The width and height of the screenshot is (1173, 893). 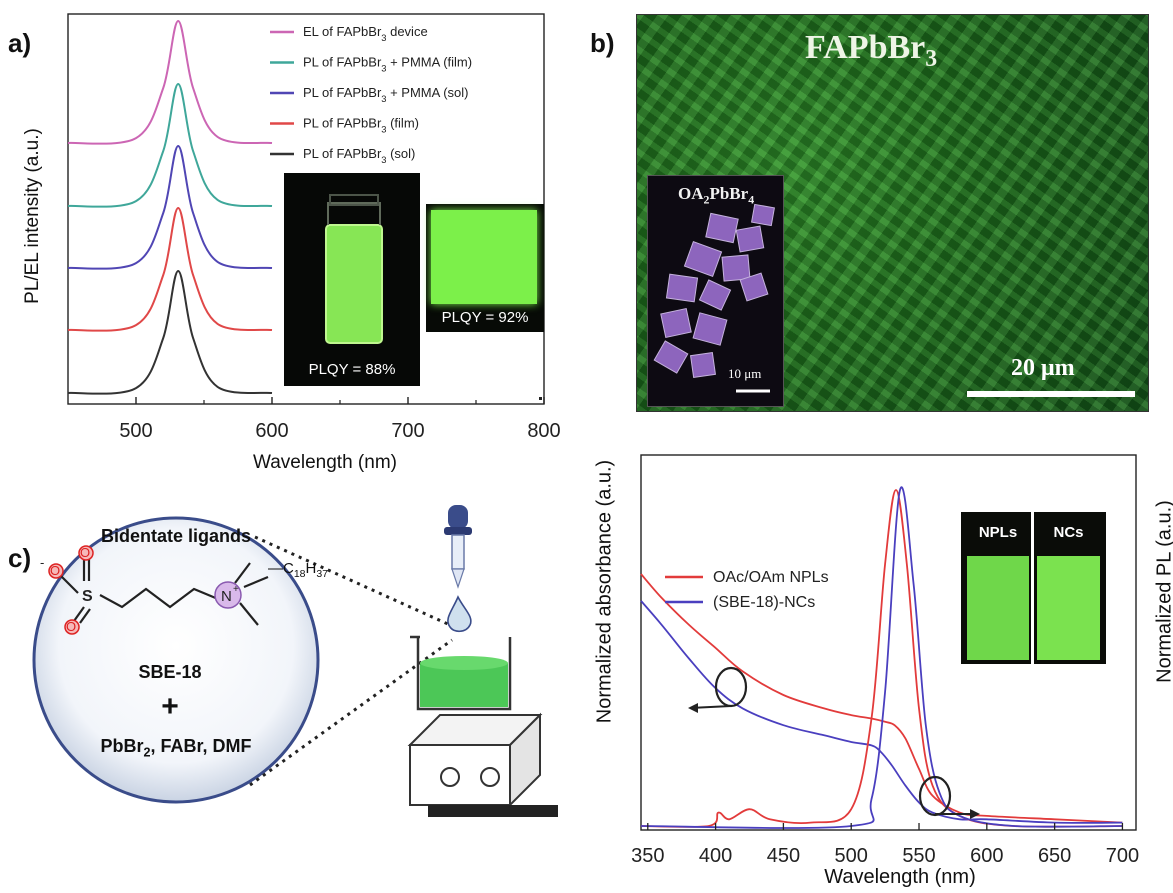 What do you see at coordinates (885, 845) in the screenshot?
I see `panel-c-ticks: 350 400 450 500 550 600 650 700` at bounding box center [885, 845].